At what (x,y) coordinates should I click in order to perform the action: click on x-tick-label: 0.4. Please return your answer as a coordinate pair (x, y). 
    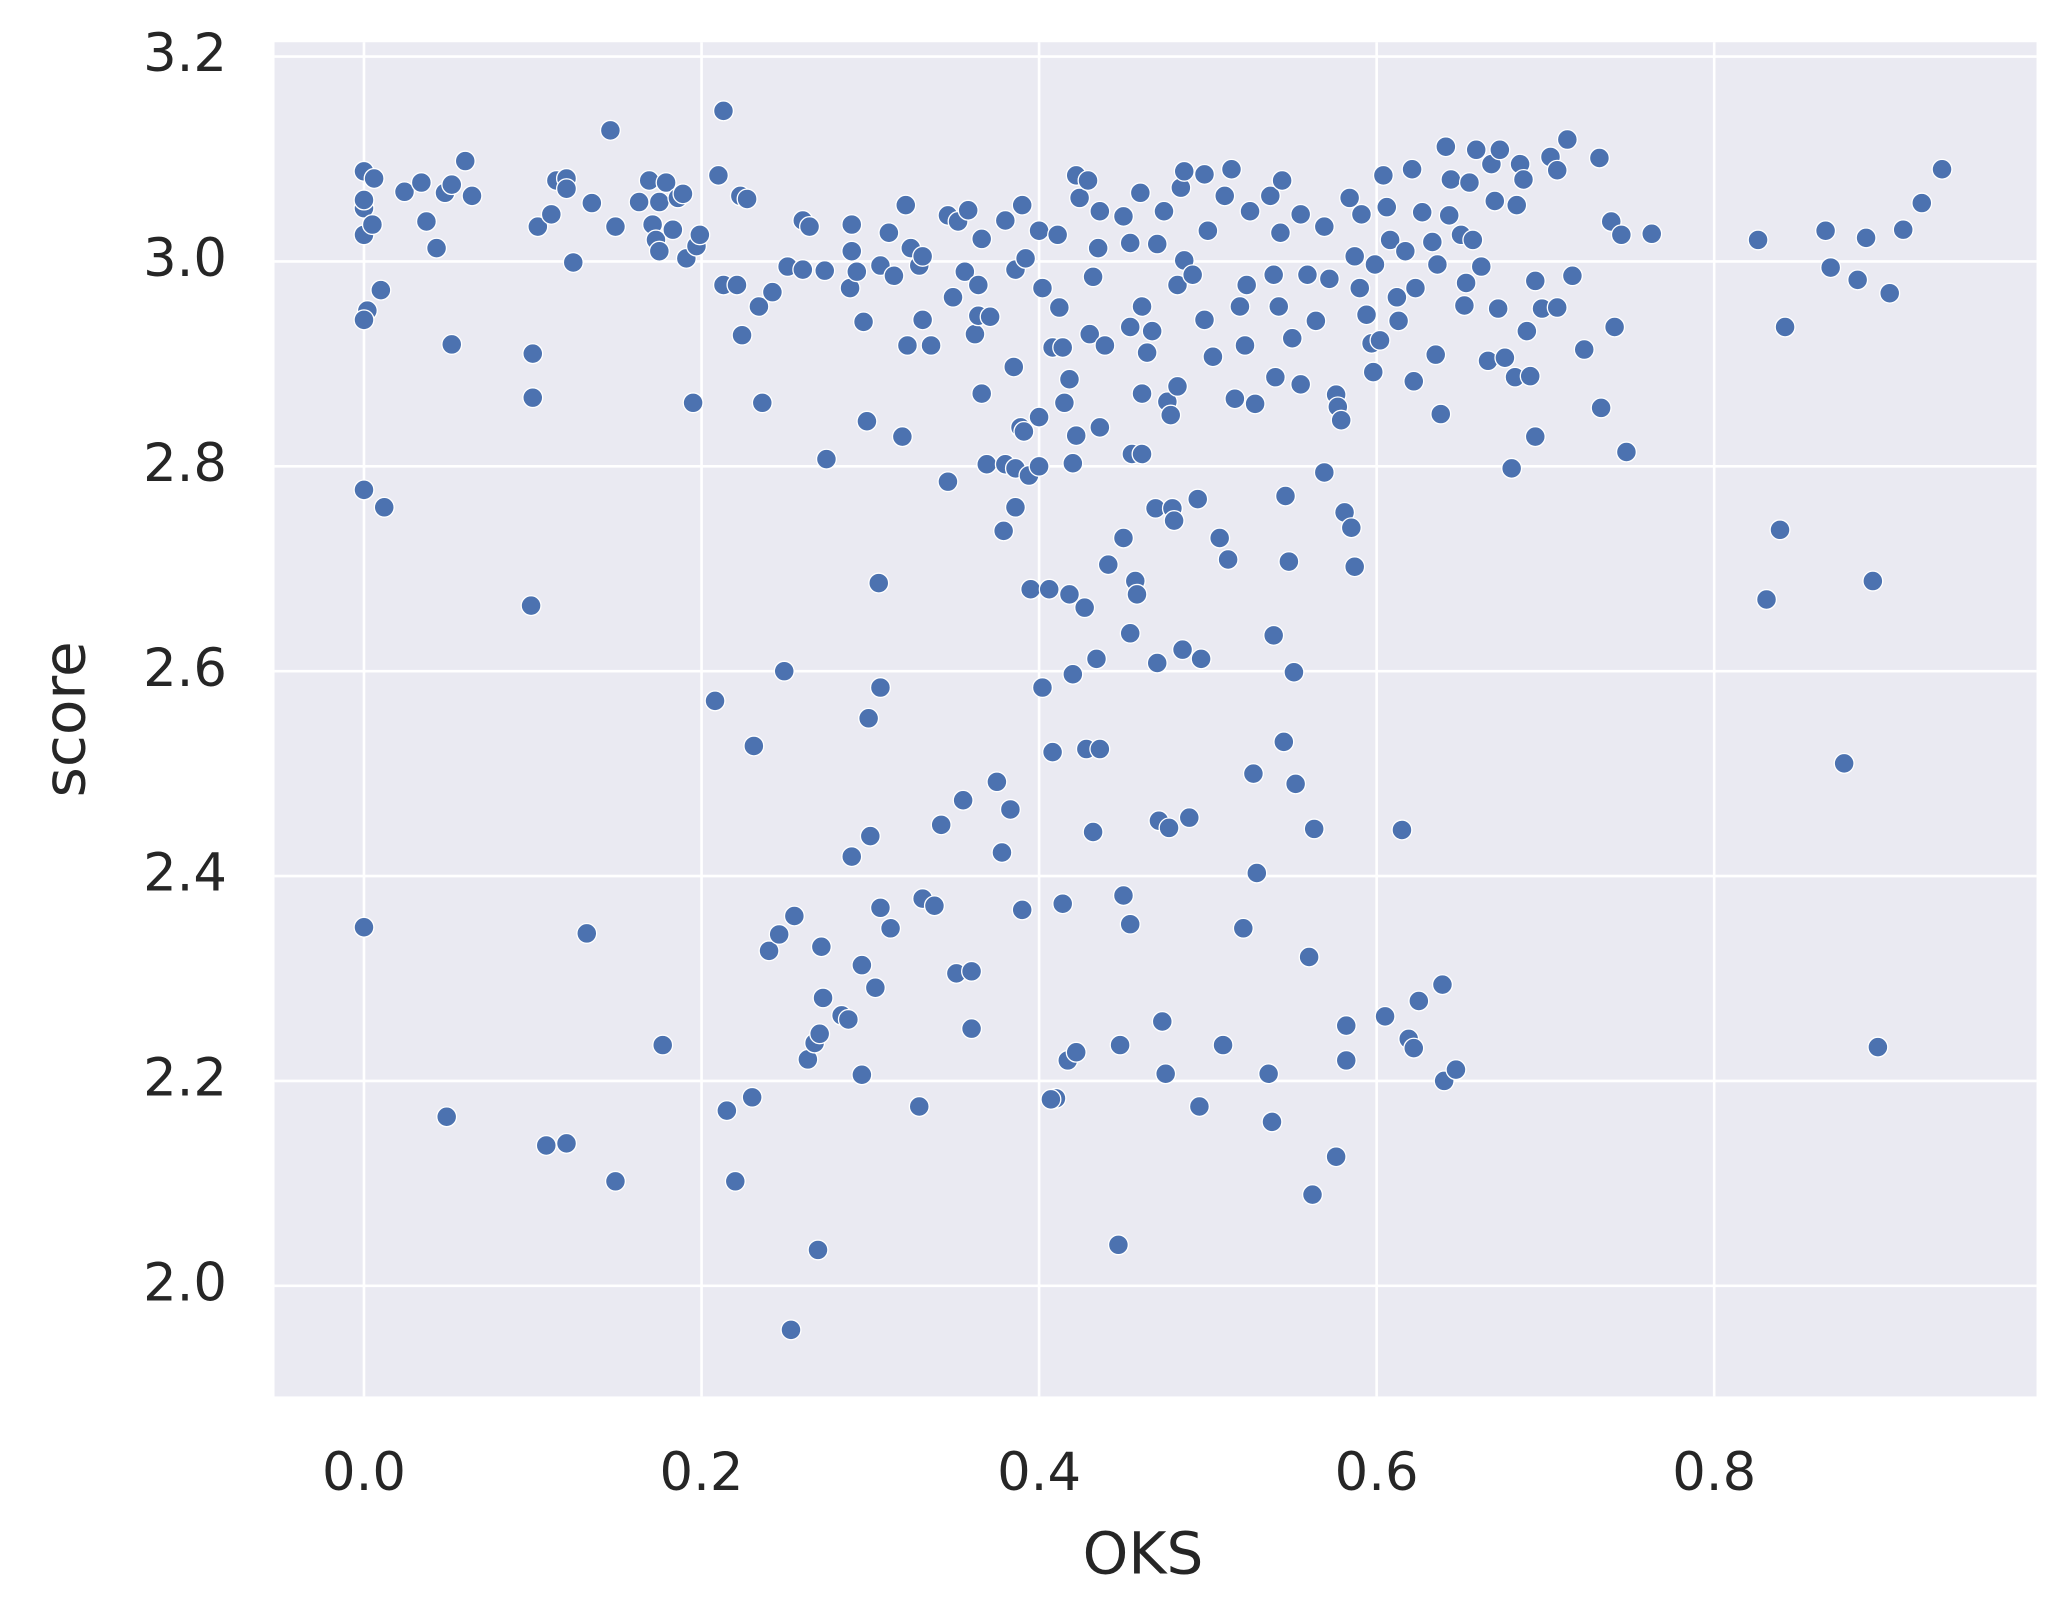
    Looking at the image, I should click on (1039, 1472).